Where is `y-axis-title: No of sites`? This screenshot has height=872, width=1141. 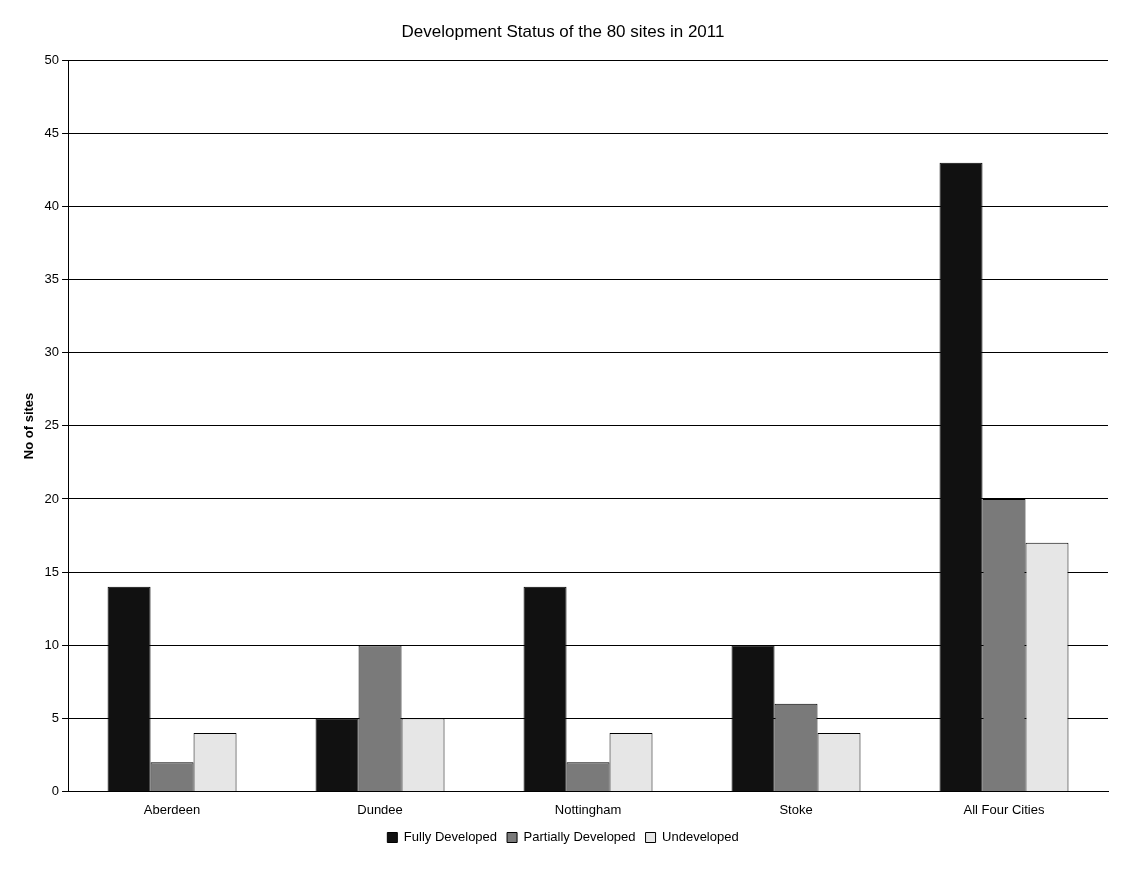
y-axis-title: No of sites is located at coordinates (29, 426).